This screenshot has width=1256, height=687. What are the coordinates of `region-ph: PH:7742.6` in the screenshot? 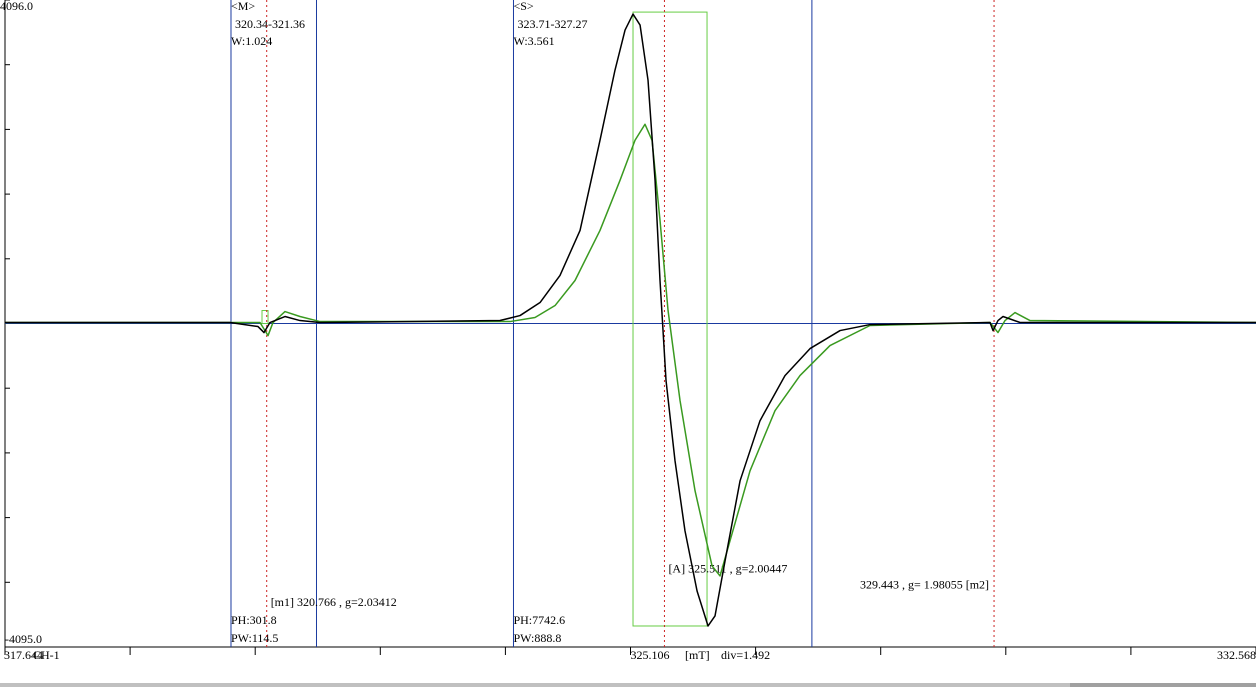 It's located at (539, 620).